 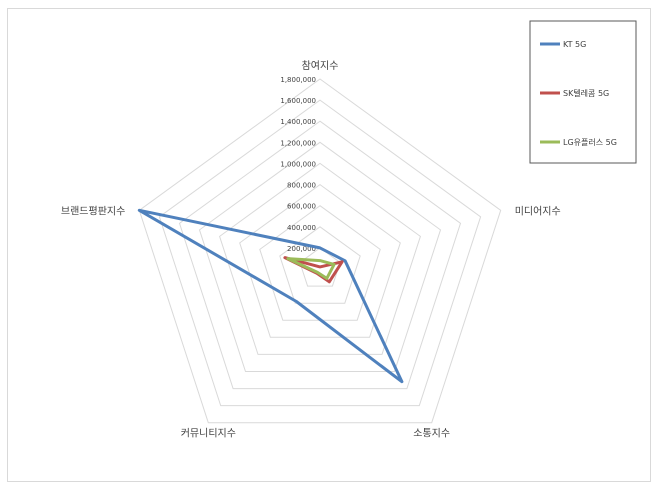 I want to click on legend: KT 5G SK텔레콤 5G LG유플러스 5G, so click(x=583, y=92).